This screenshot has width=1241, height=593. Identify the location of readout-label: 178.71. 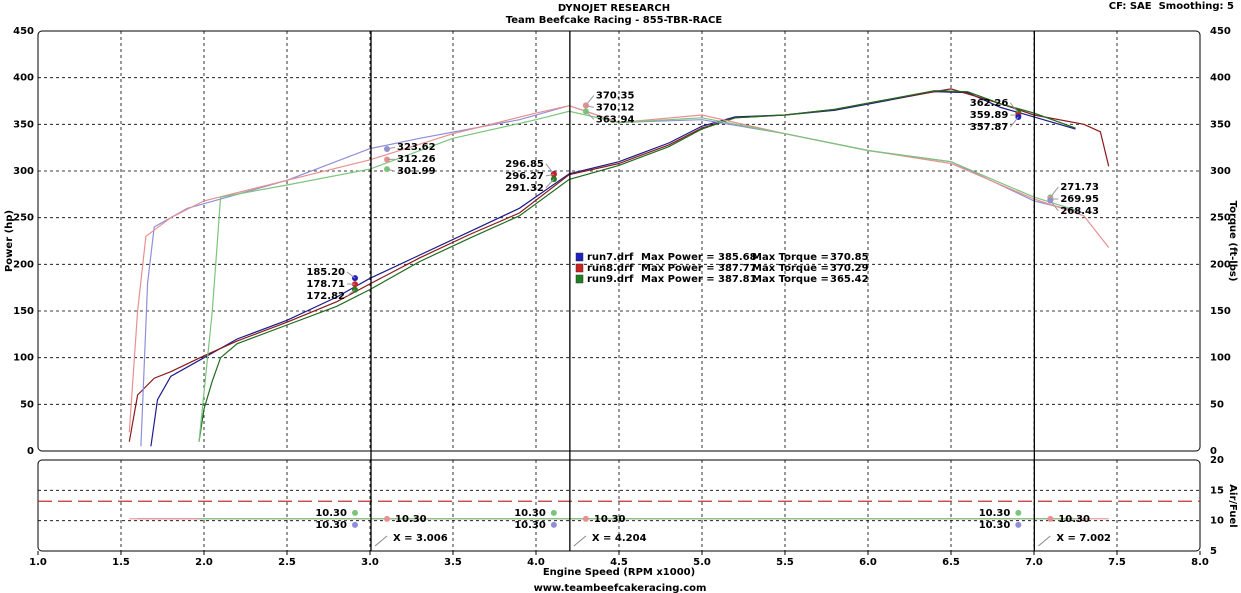
(325, 284).